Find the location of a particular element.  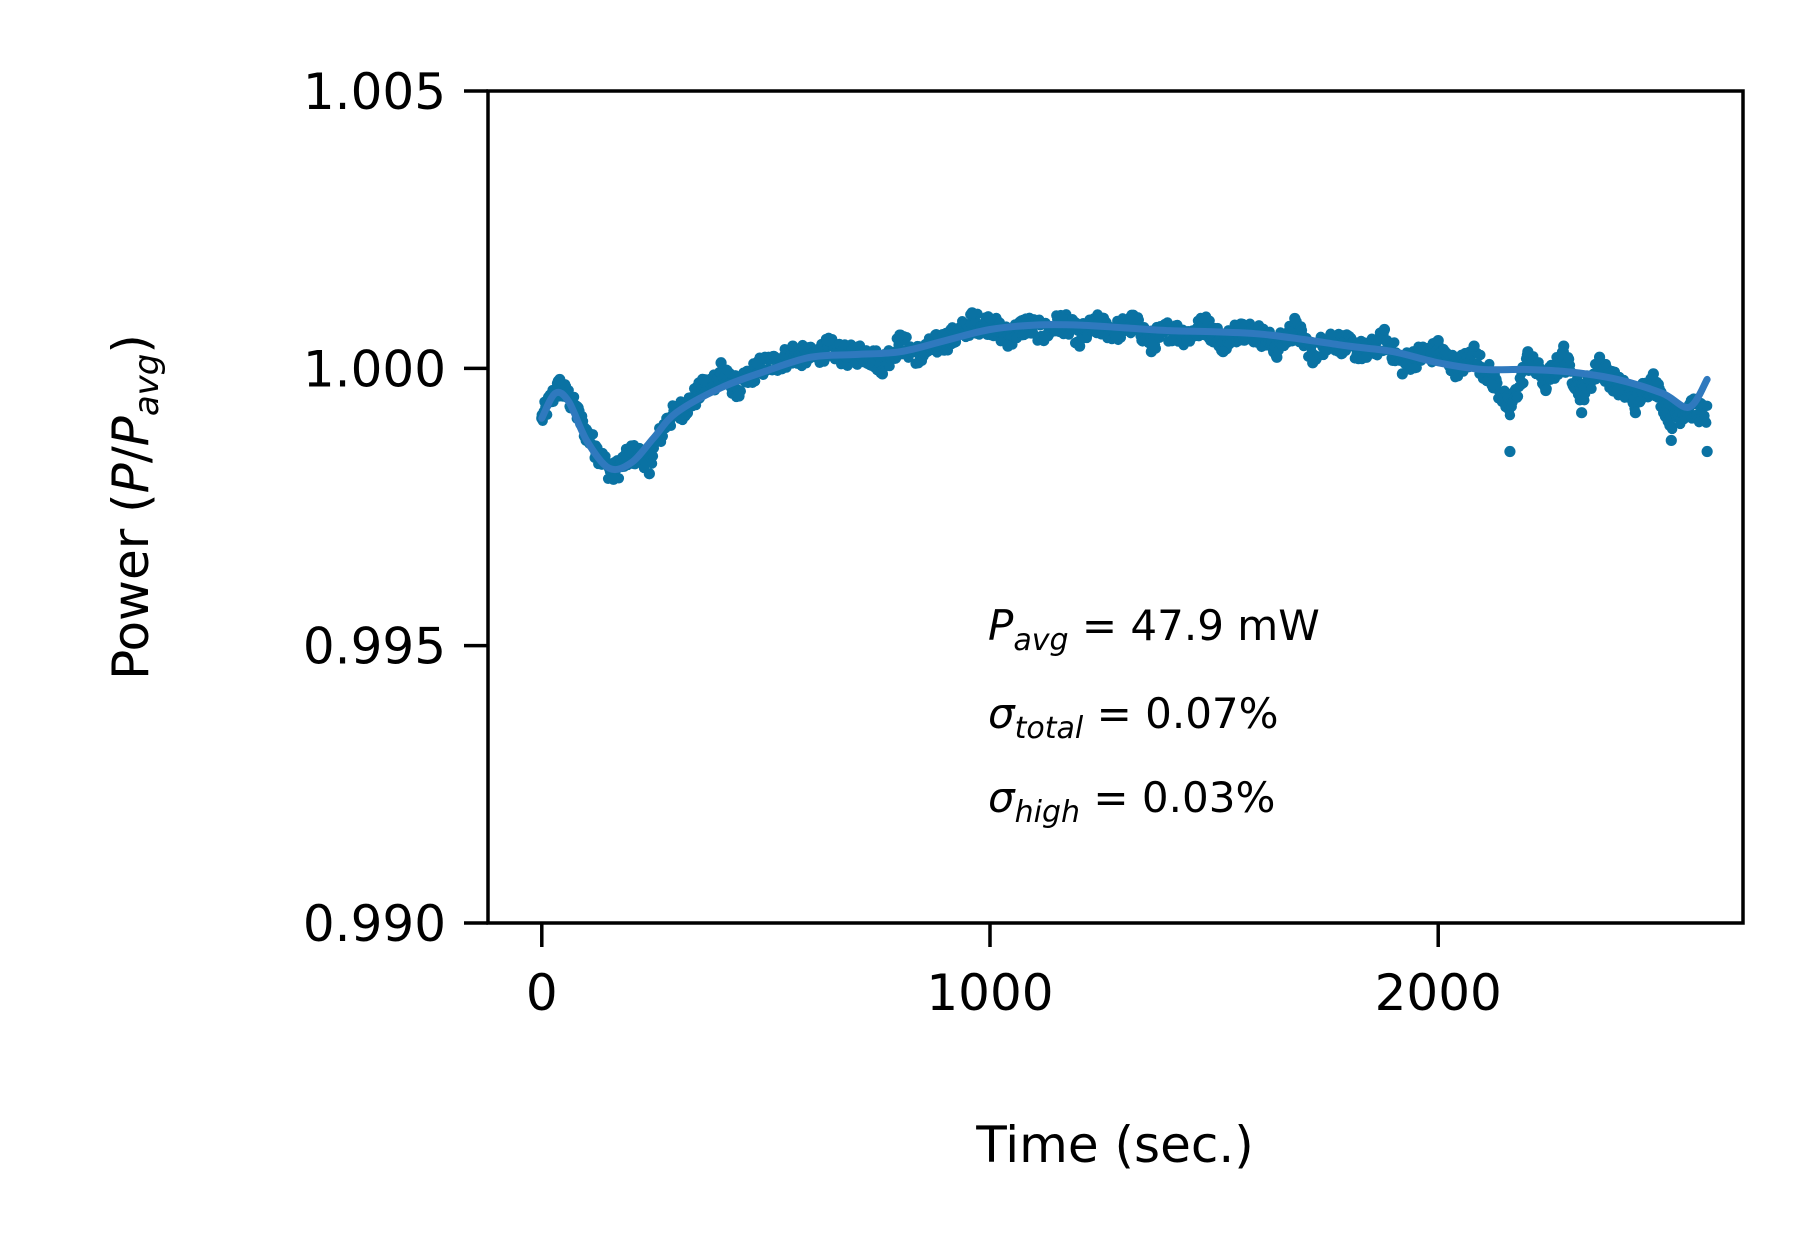

y-axis: 0.990 0.995 1.000 1.005 is located at coordinates (395, 508).